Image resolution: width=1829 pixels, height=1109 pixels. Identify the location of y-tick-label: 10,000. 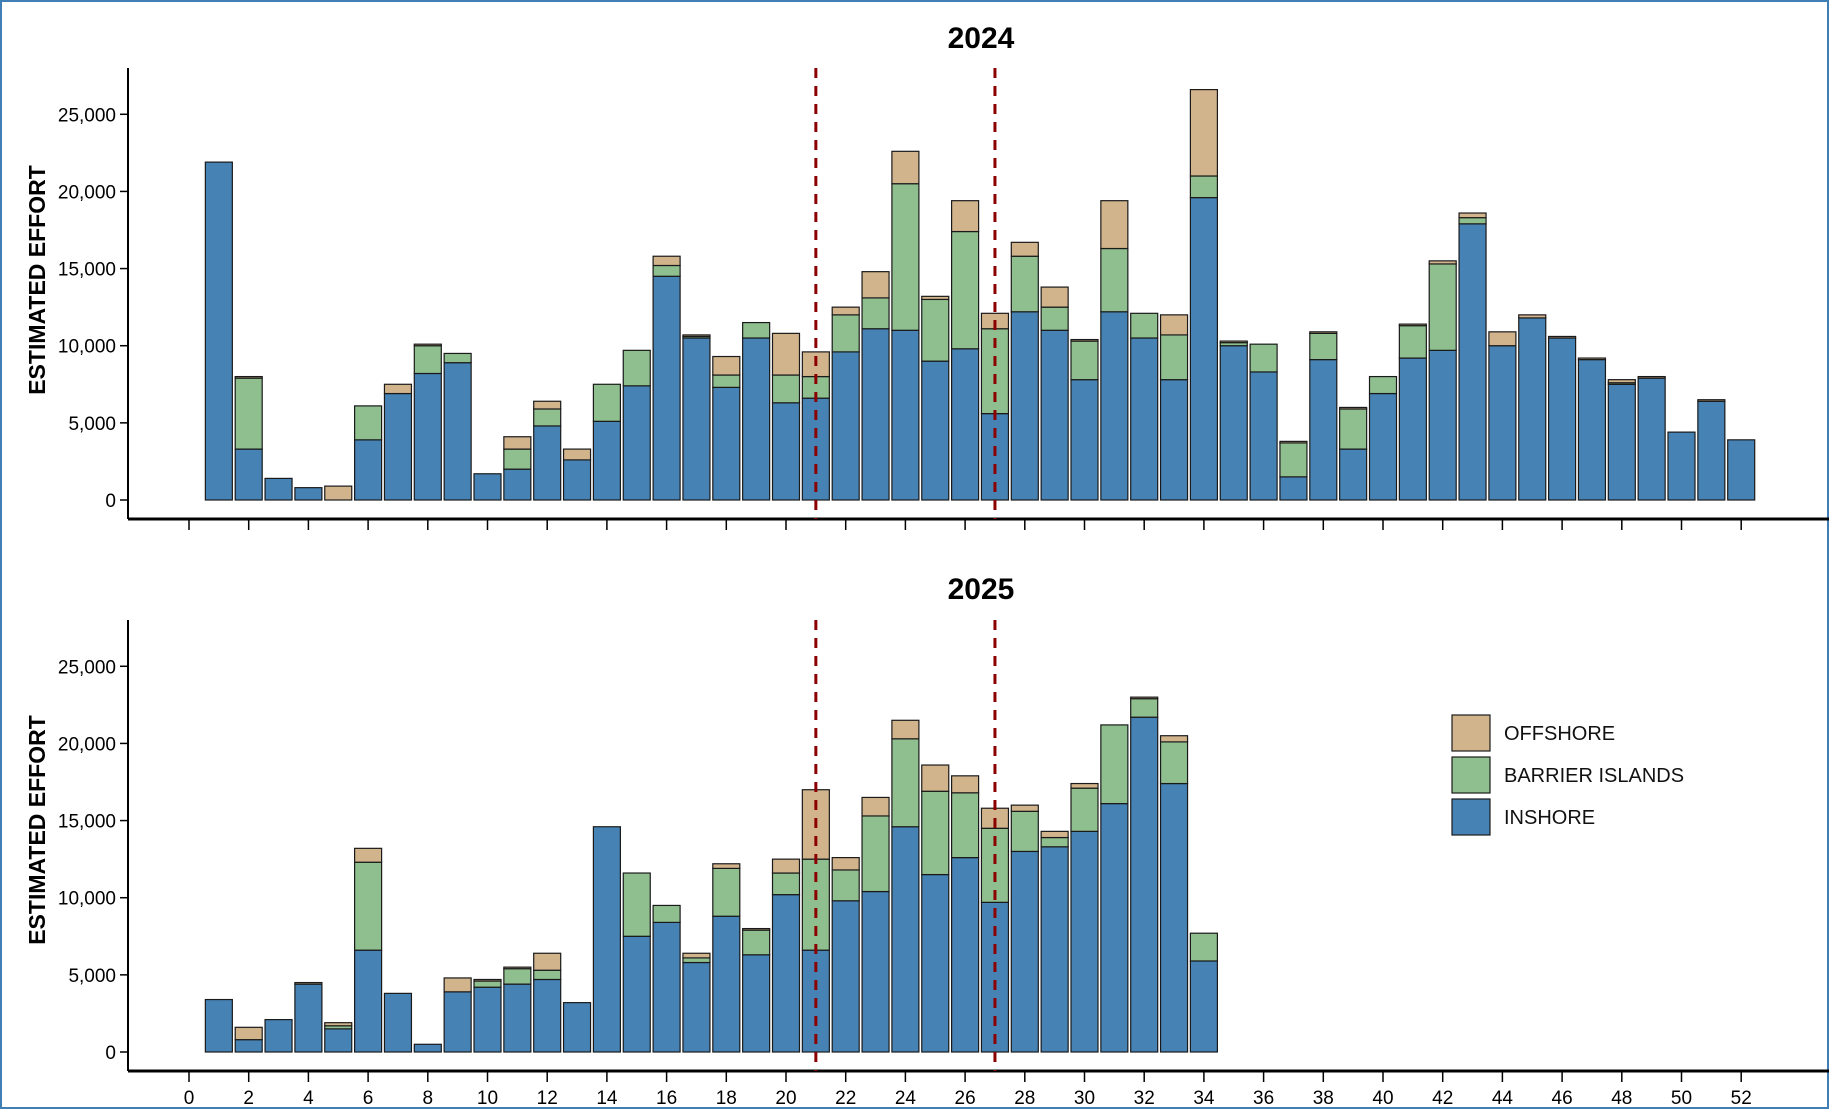
(87, 899).